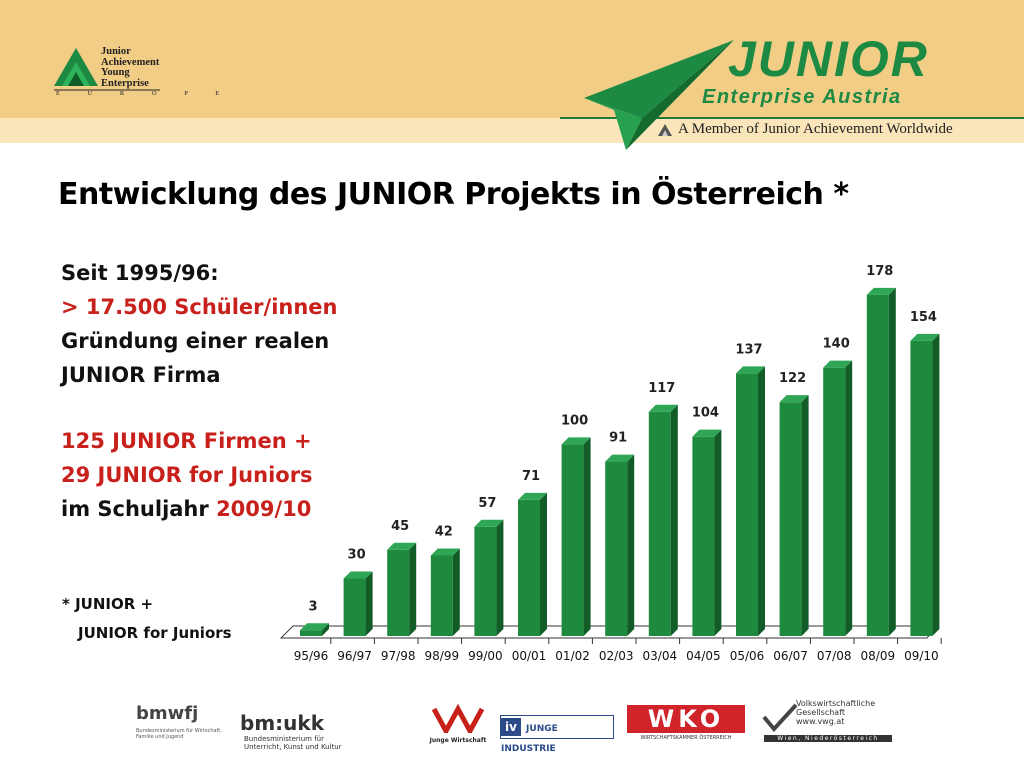  I want to click on tick-label-96-97: 96/97, so click(354, 656).